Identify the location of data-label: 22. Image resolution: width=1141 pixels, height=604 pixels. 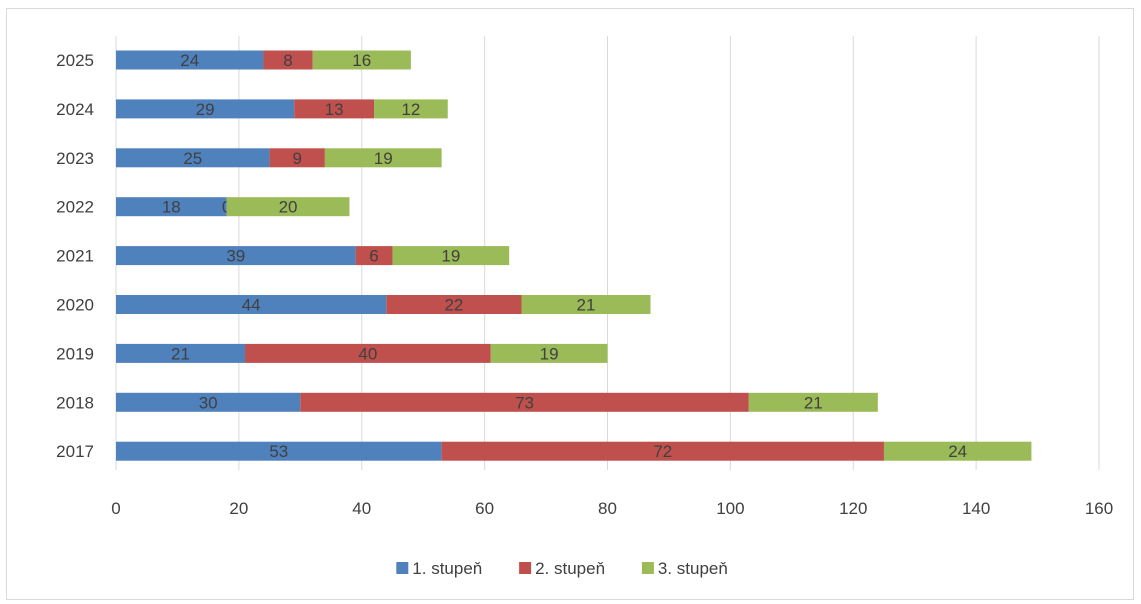
(453, 305).